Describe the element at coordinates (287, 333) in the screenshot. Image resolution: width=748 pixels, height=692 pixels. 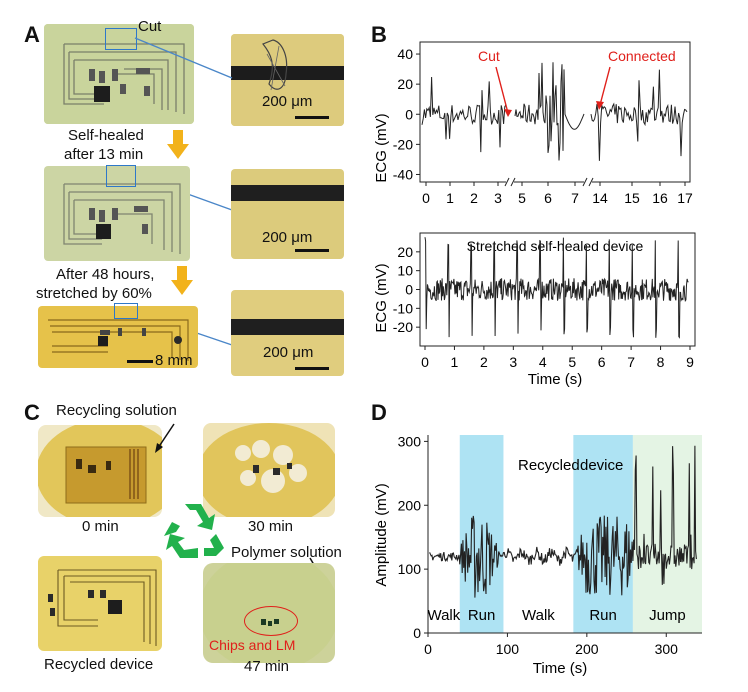
I see `micrograph-stretched` at that location.